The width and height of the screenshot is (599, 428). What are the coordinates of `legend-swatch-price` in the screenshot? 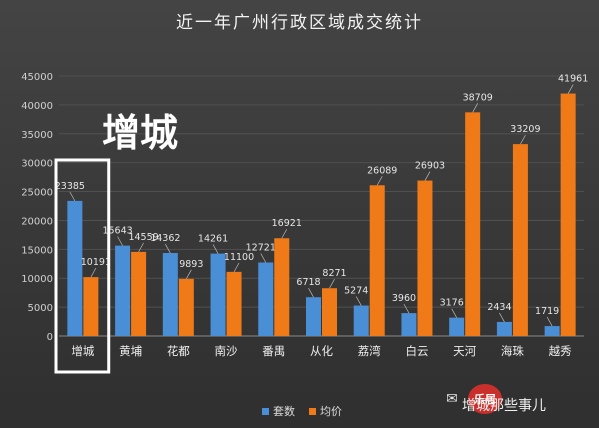 It's located at (312, 411).